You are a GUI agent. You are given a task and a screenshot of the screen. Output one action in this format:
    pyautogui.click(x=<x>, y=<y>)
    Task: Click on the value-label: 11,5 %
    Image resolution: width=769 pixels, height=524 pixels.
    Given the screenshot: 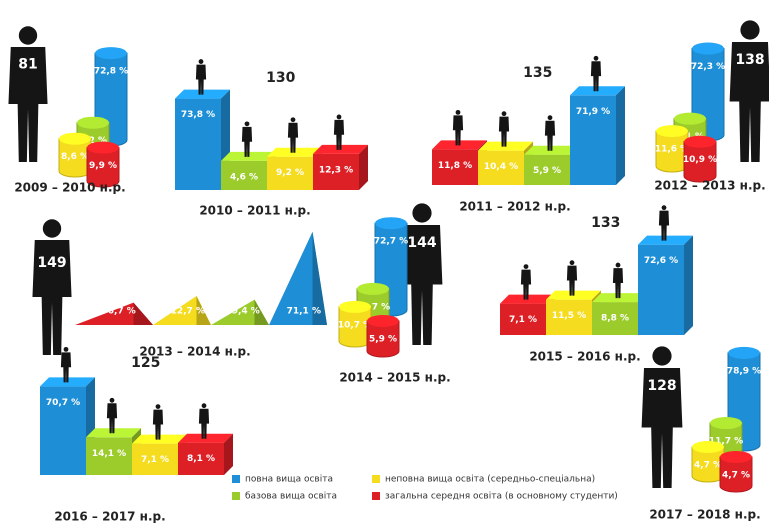 What is the action you would take?
    pyautogui.click(x=569, y=316)
    